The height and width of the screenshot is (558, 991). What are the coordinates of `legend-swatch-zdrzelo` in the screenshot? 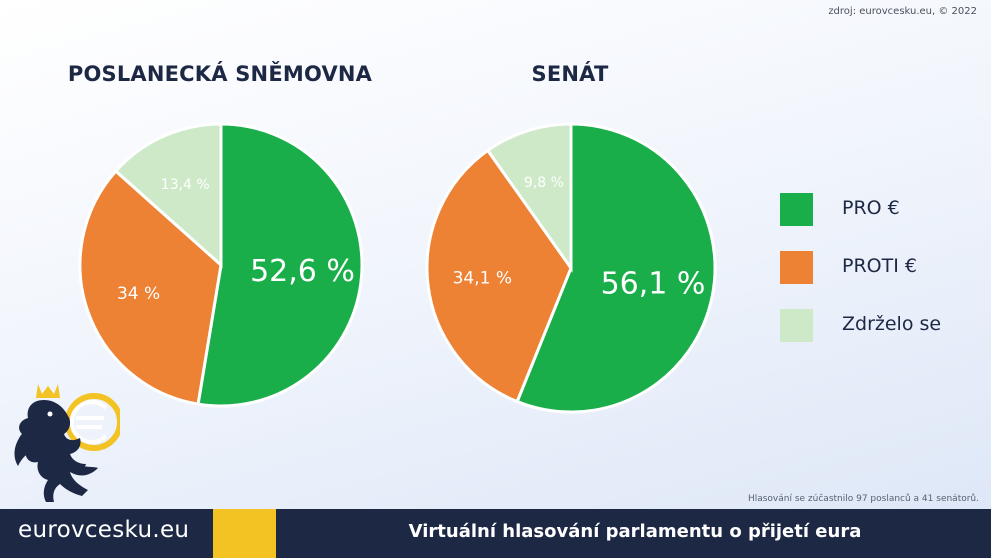 It's located at (796, 325).